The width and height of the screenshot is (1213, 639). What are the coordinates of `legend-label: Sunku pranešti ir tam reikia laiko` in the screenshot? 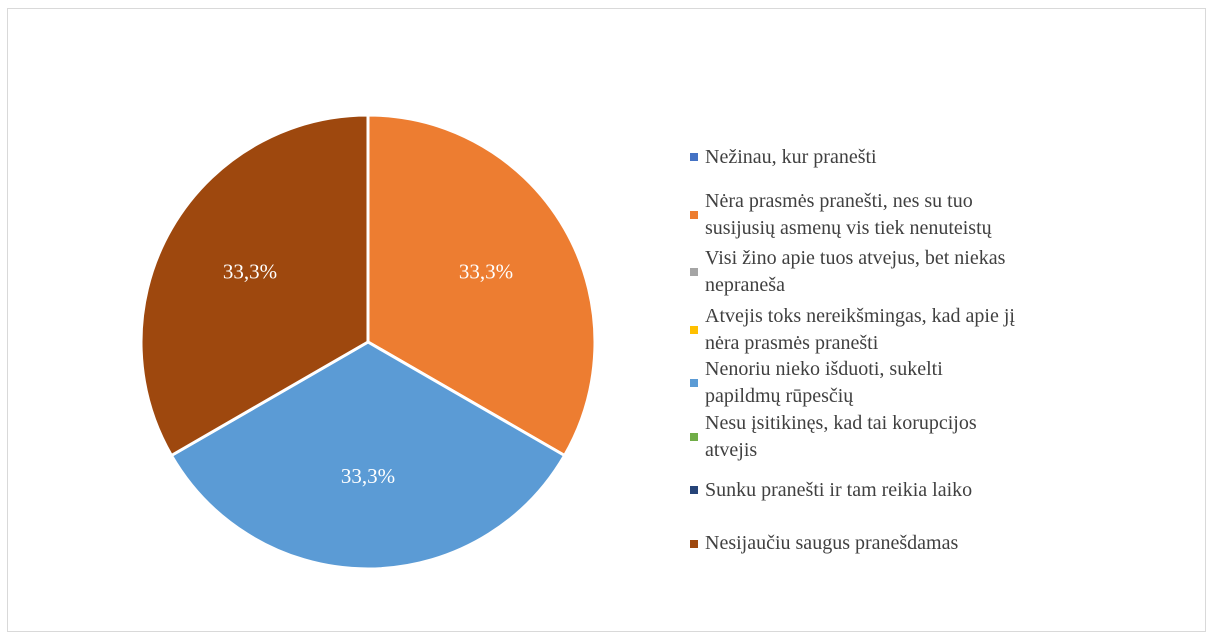 It's located at (839, 489).